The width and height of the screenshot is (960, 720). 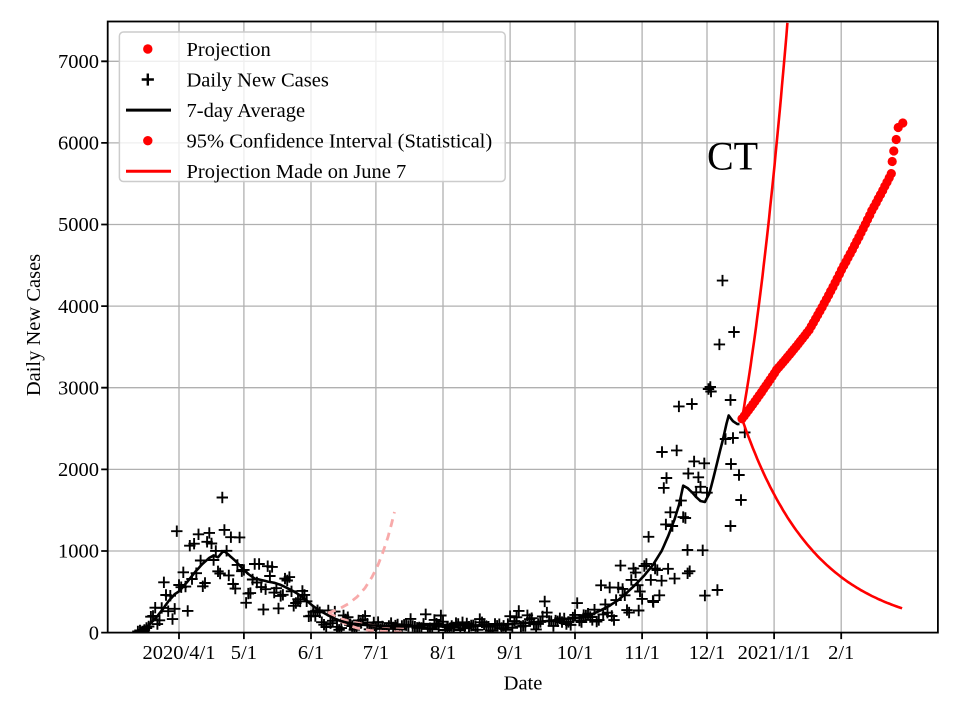 What do you see at coordinates (78, 225) in the screenshot?
I see `svg-text: 5000` at bounding box center [78, 225].